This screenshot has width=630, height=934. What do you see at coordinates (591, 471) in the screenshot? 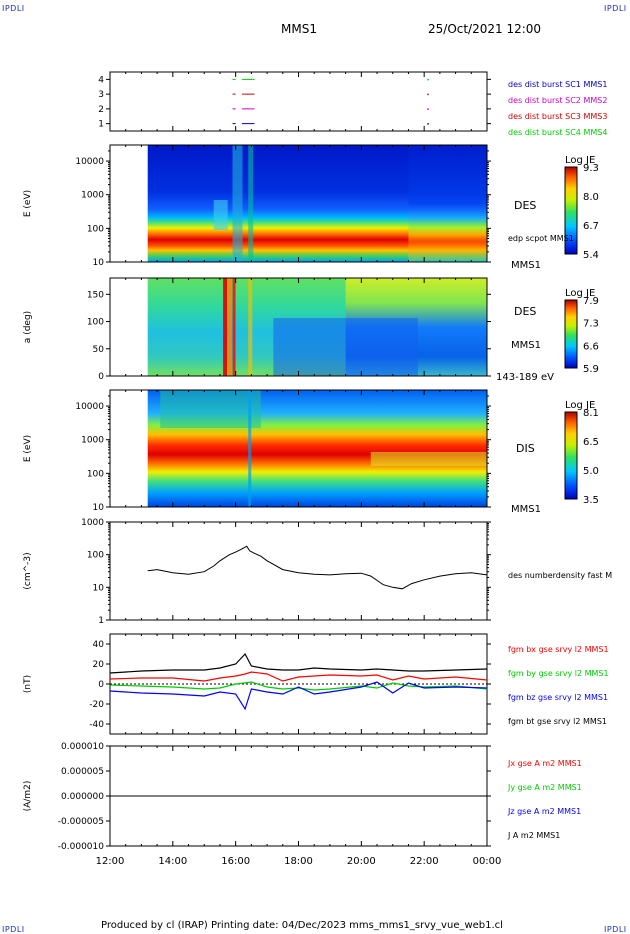
I see `colorbar-tick-label: 5.0` at bounding box center [591, 471].